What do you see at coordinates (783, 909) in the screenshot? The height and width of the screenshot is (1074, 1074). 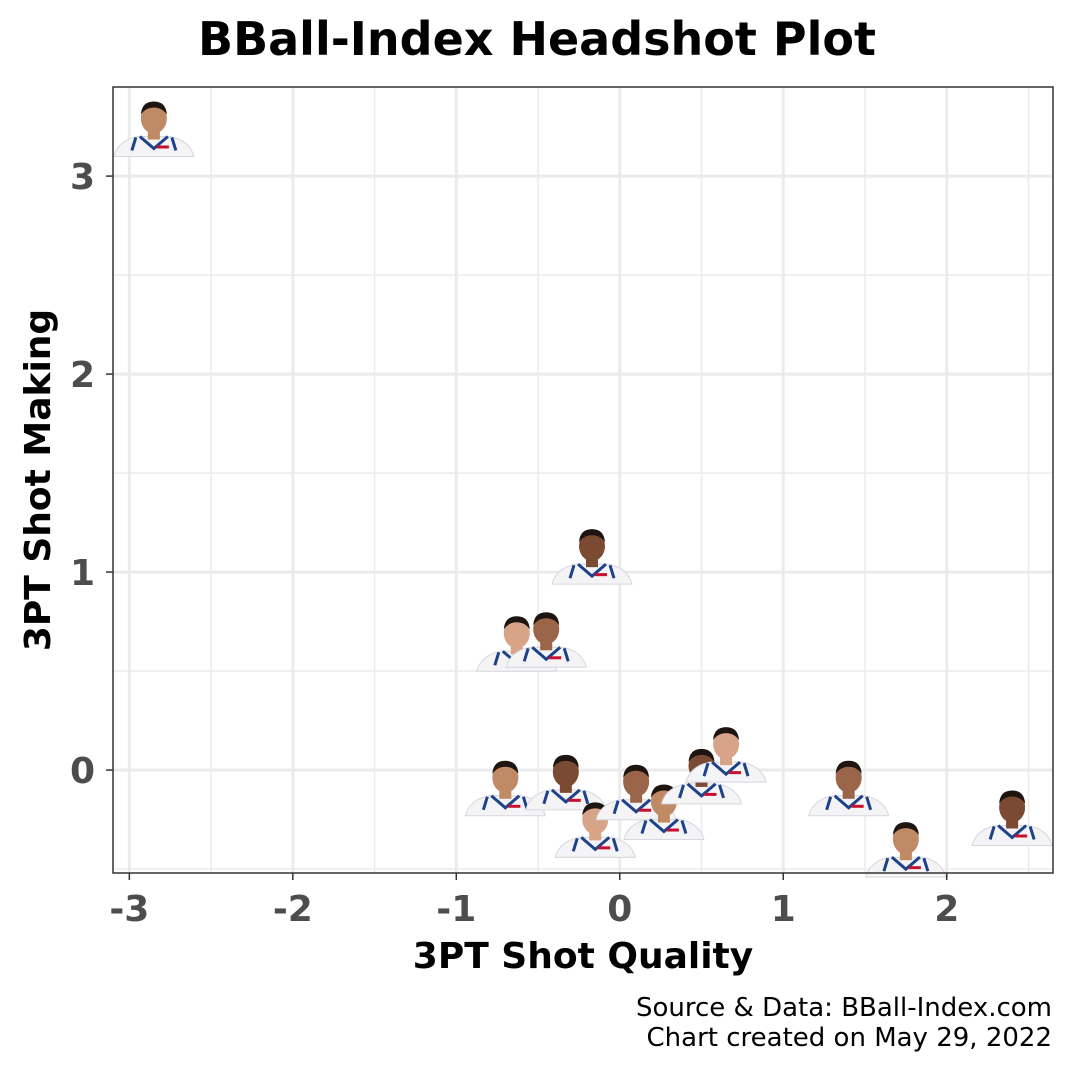 I see `x-tick-label: 1` at bounding box center [783, 909].